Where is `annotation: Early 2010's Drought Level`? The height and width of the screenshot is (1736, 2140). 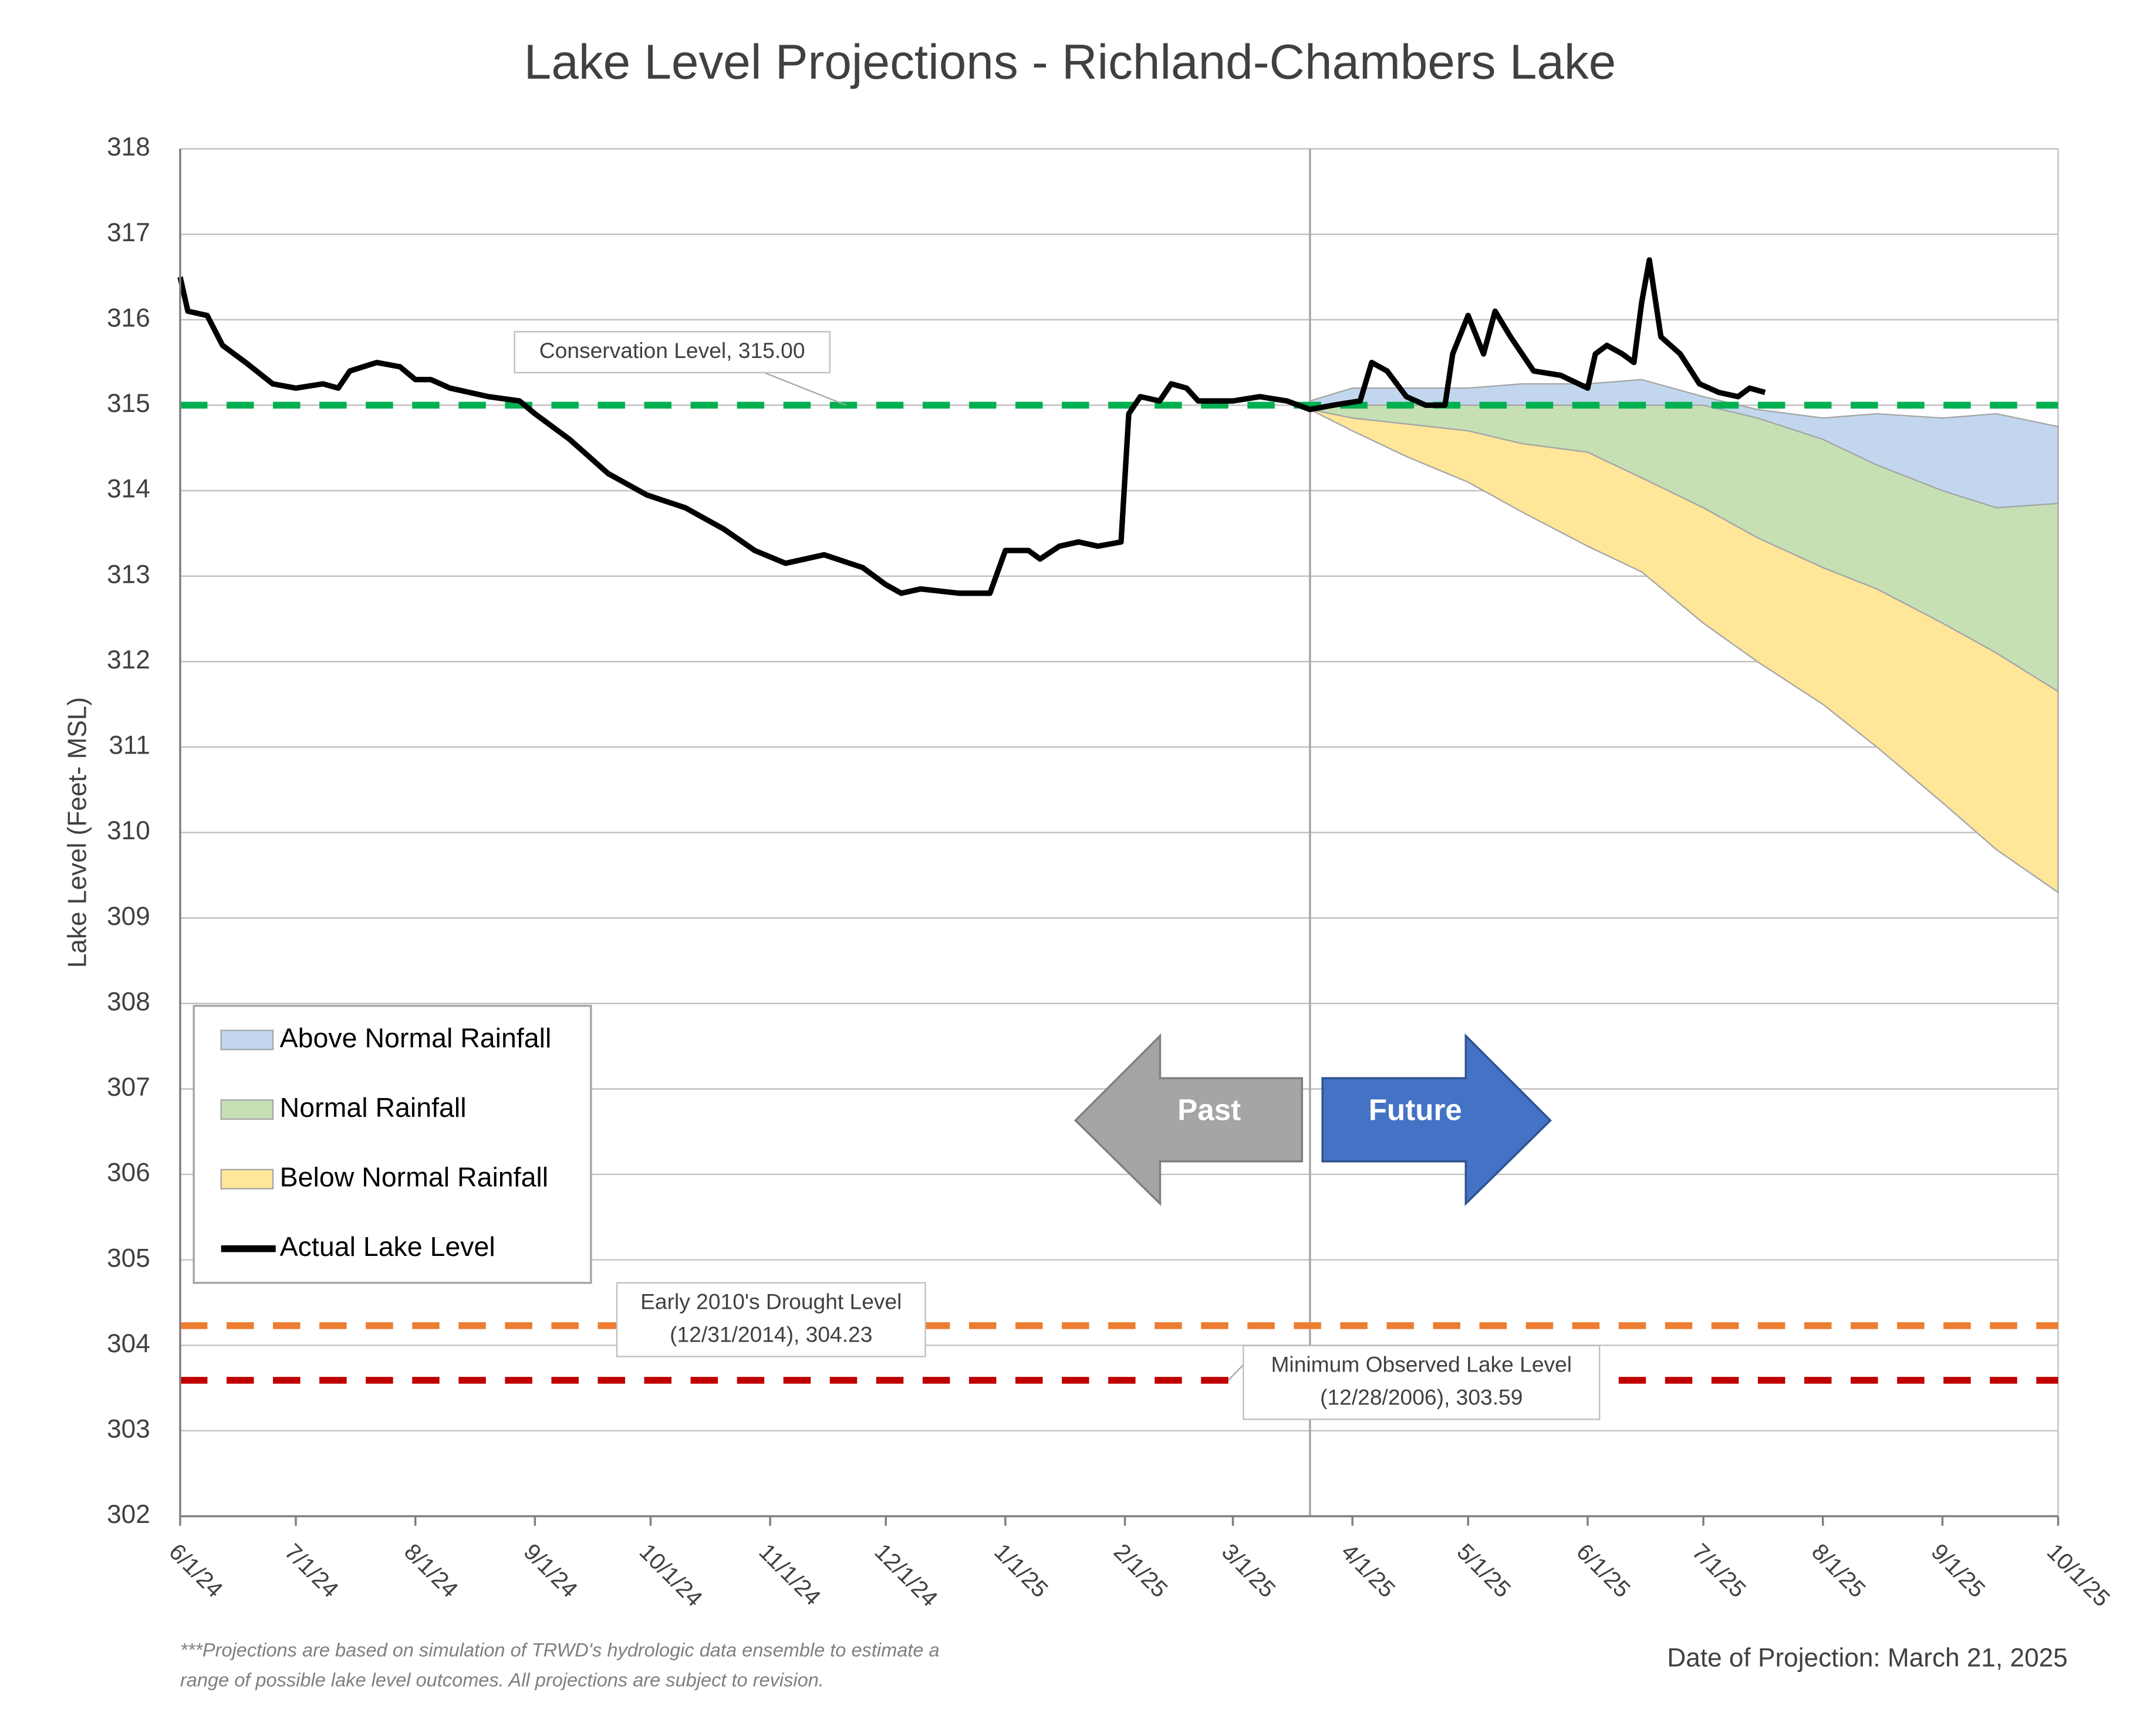 annotation: Early 2010's Drought Level is located at coordinates (771, 1301).